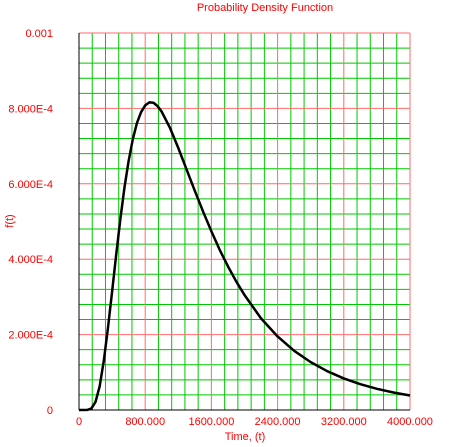 The height and width of the screenshot is (447, 450). Describe the element at coordinates (278, 422) in the screenshot. I see `x-tick-label: 2400.000` at that location.